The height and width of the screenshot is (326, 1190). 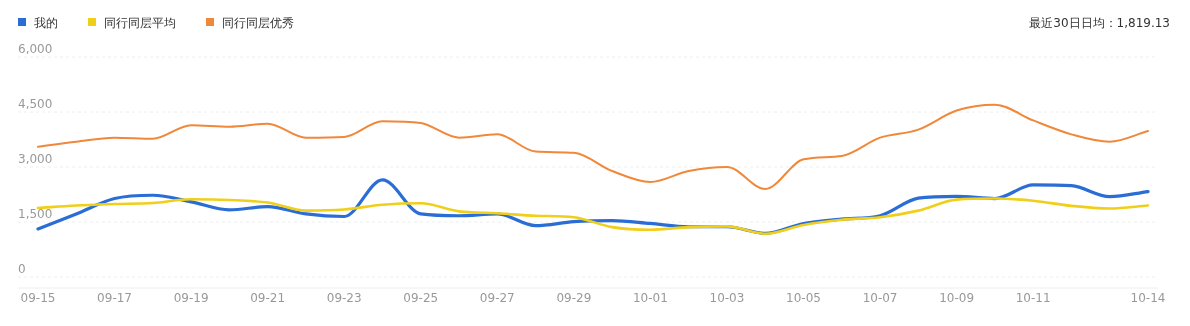 What do you see at coordinates (35, 104) in the screenshot?
I see `y-tick-label: 4,500` at bounding box center [35, 104].